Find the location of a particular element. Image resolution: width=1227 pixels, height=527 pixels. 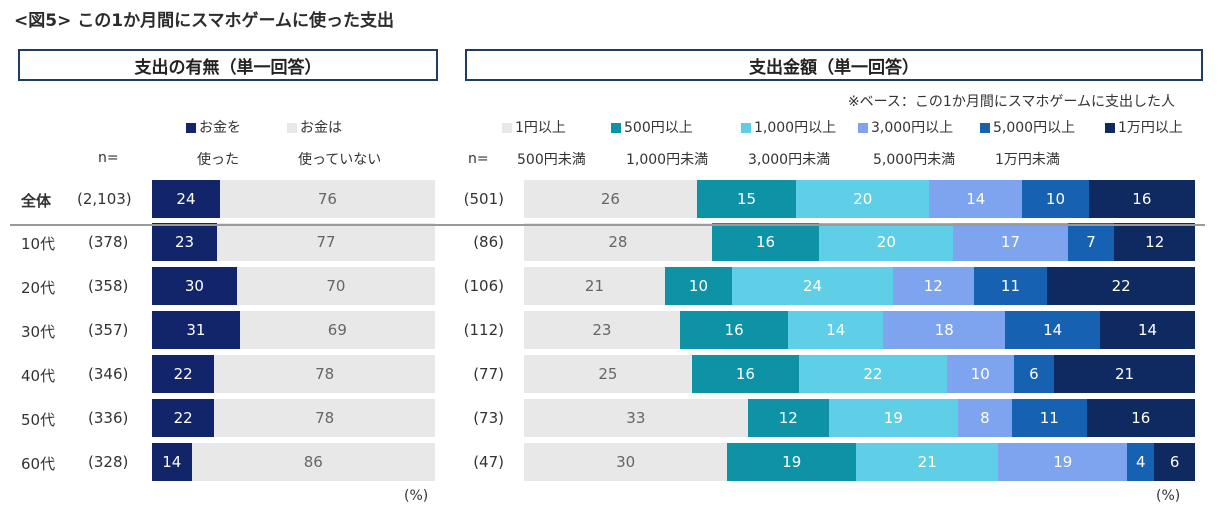

row-category-label: 10代 is located at coordinates (38, 244).